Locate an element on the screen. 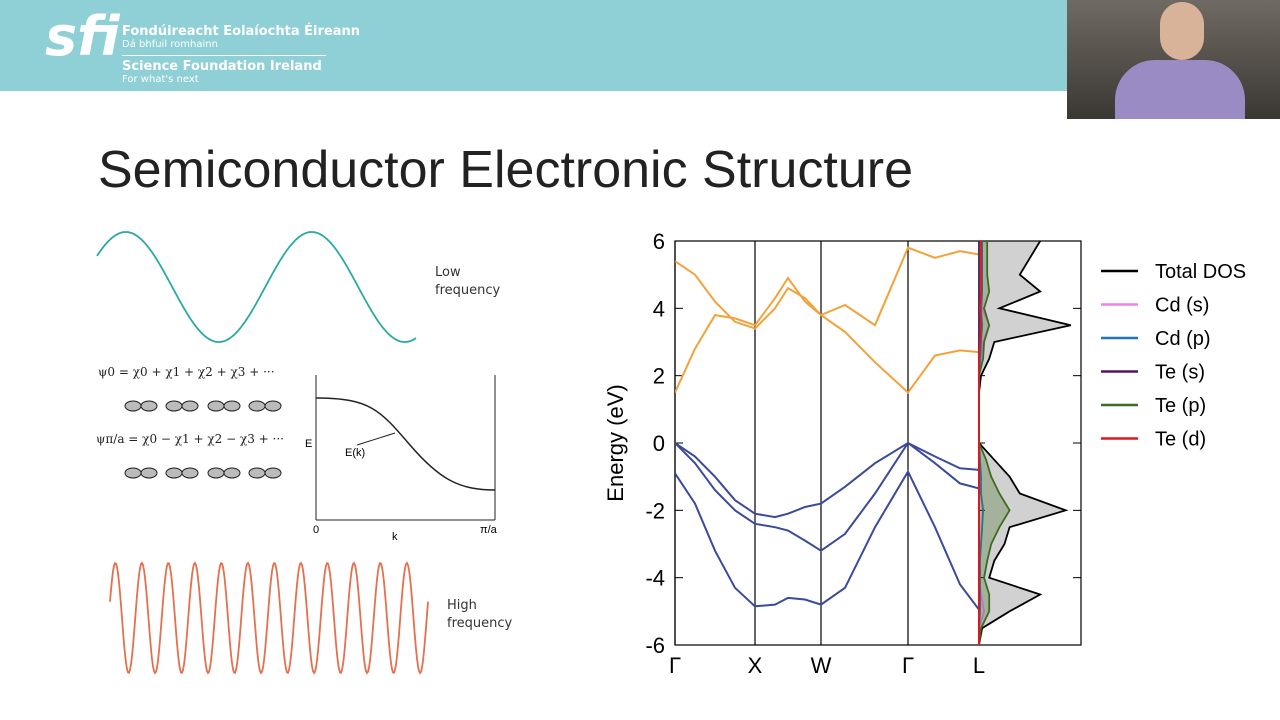 The width and height of the screenshot is (1280, 720). ek-diagram is located at coordinates (405, 448).